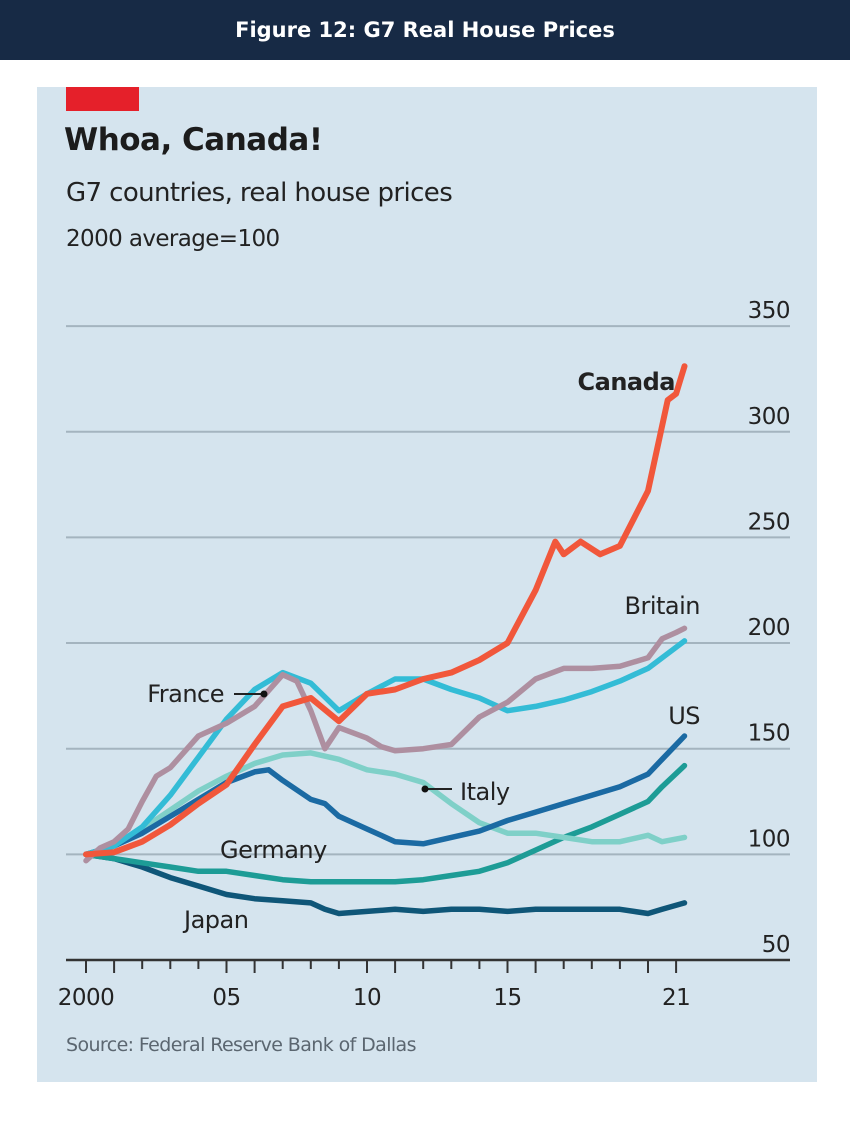  I want to click on y-axis-labels: 50 100 150 200 250 300 350, so click(769, 628).